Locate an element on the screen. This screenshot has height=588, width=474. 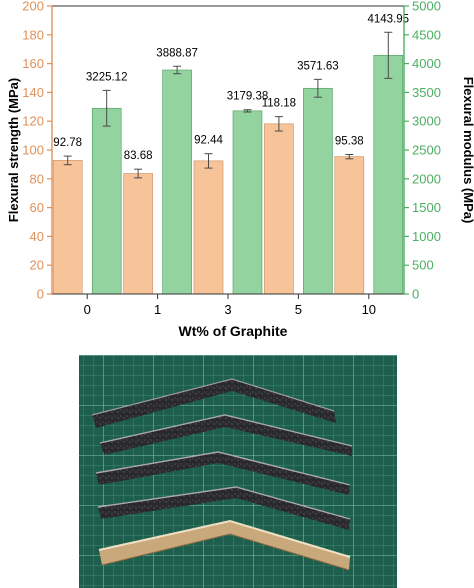
right-tick-label-2500: 2500 is located at coordinates (426, 150).